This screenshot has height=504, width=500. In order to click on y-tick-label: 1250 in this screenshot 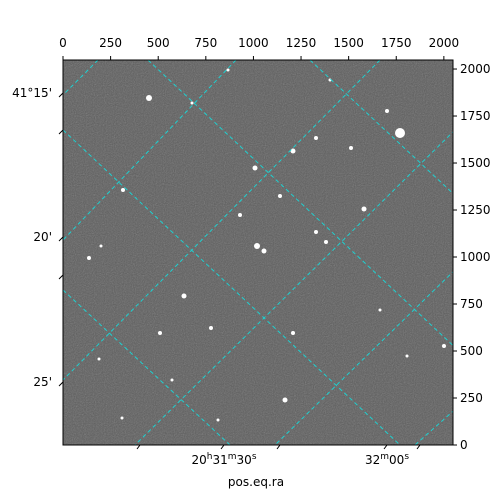, I will do `click(475, 210)`.